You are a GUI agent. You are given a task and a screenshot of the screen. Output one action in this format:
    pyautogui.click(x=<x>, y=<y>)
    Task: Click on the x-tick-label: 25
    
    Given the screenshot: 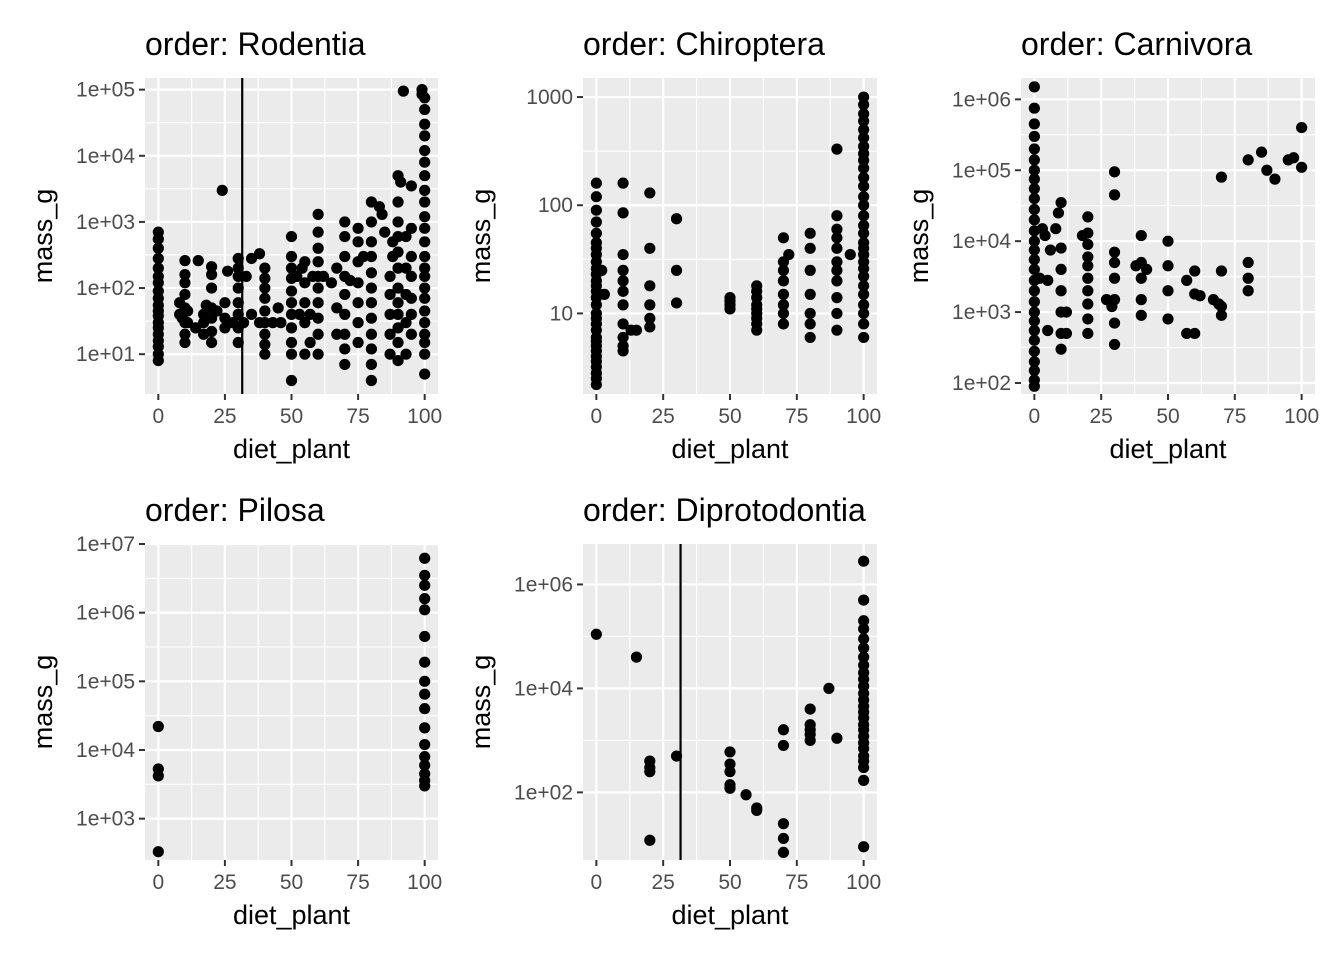 What is the action you would take?
    pyautogui.click(x=663, y=882)
    